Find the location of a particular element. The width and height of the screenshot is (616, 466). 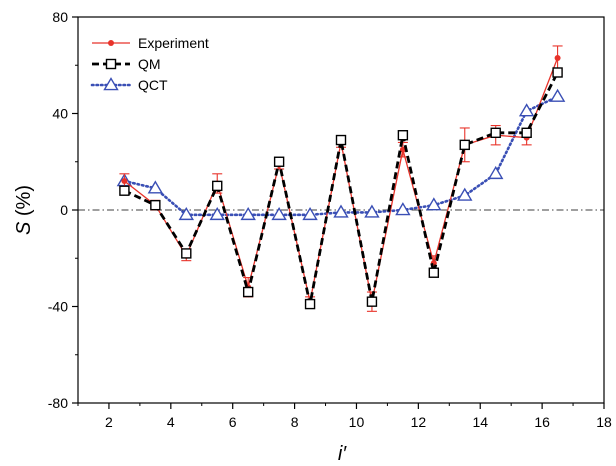

y-axis-unit: (%) is located at coordinates (24, 203).